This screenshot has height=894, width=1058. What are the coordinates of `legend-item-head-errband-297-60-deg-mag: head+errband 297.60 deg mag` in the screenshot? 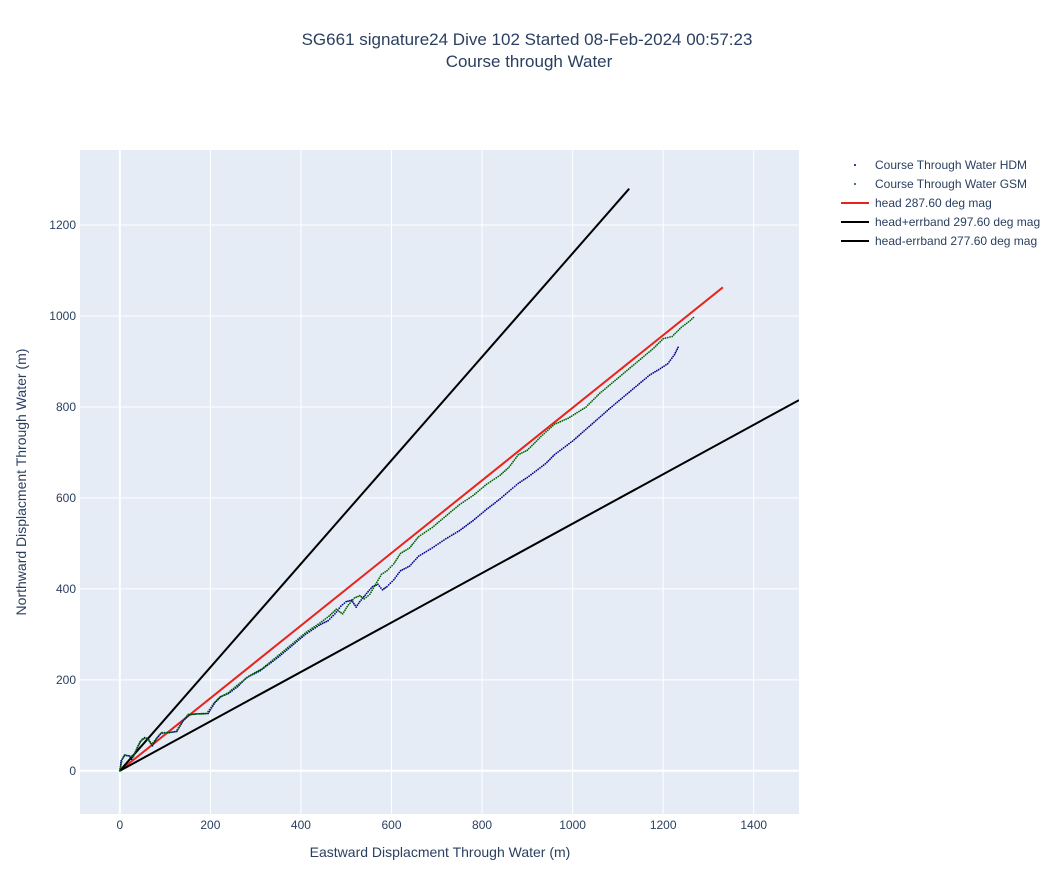 It's located at (940, 222).